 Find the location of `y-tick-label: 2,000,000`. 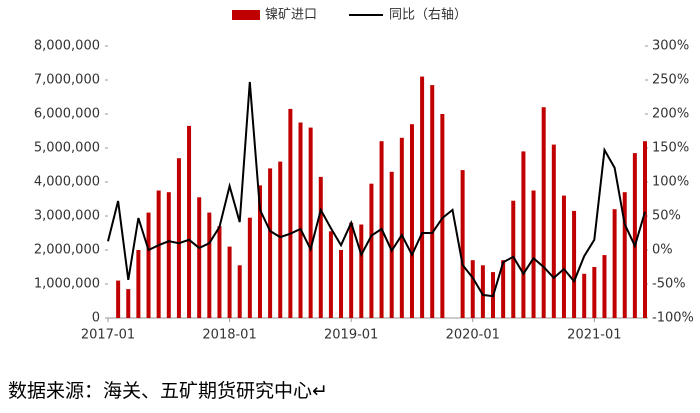

y-tick-label: 2,000,000 is located at coordinates (67, 250).